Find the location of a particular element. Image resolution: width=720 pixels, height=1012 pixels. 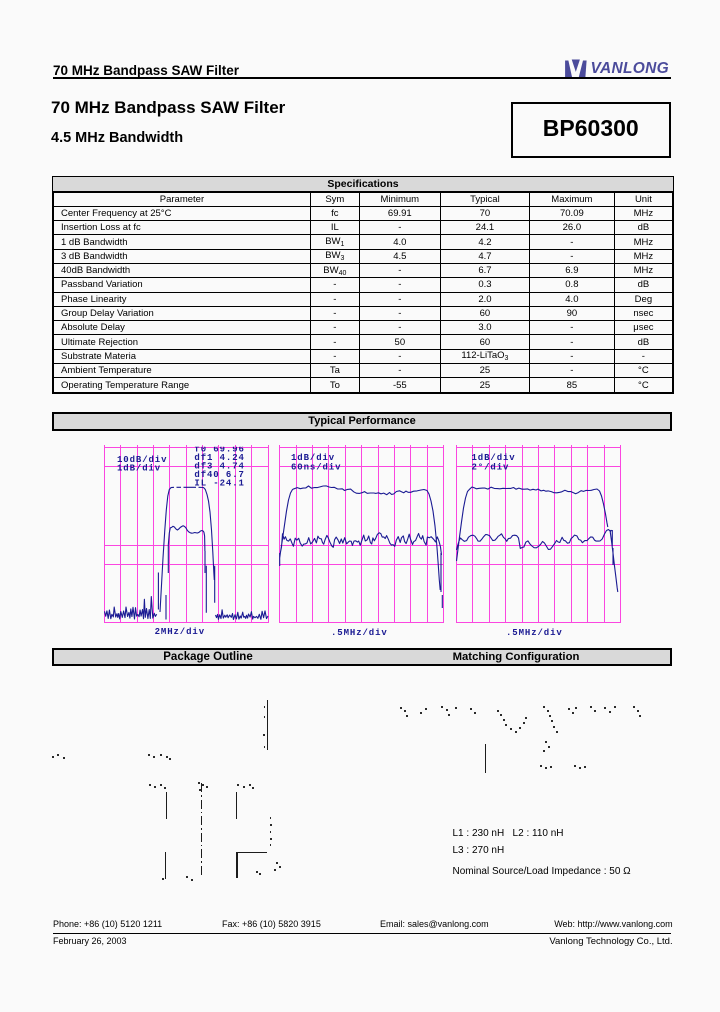

svg-text: df40 6.7 is located at coordinates (219, 475).